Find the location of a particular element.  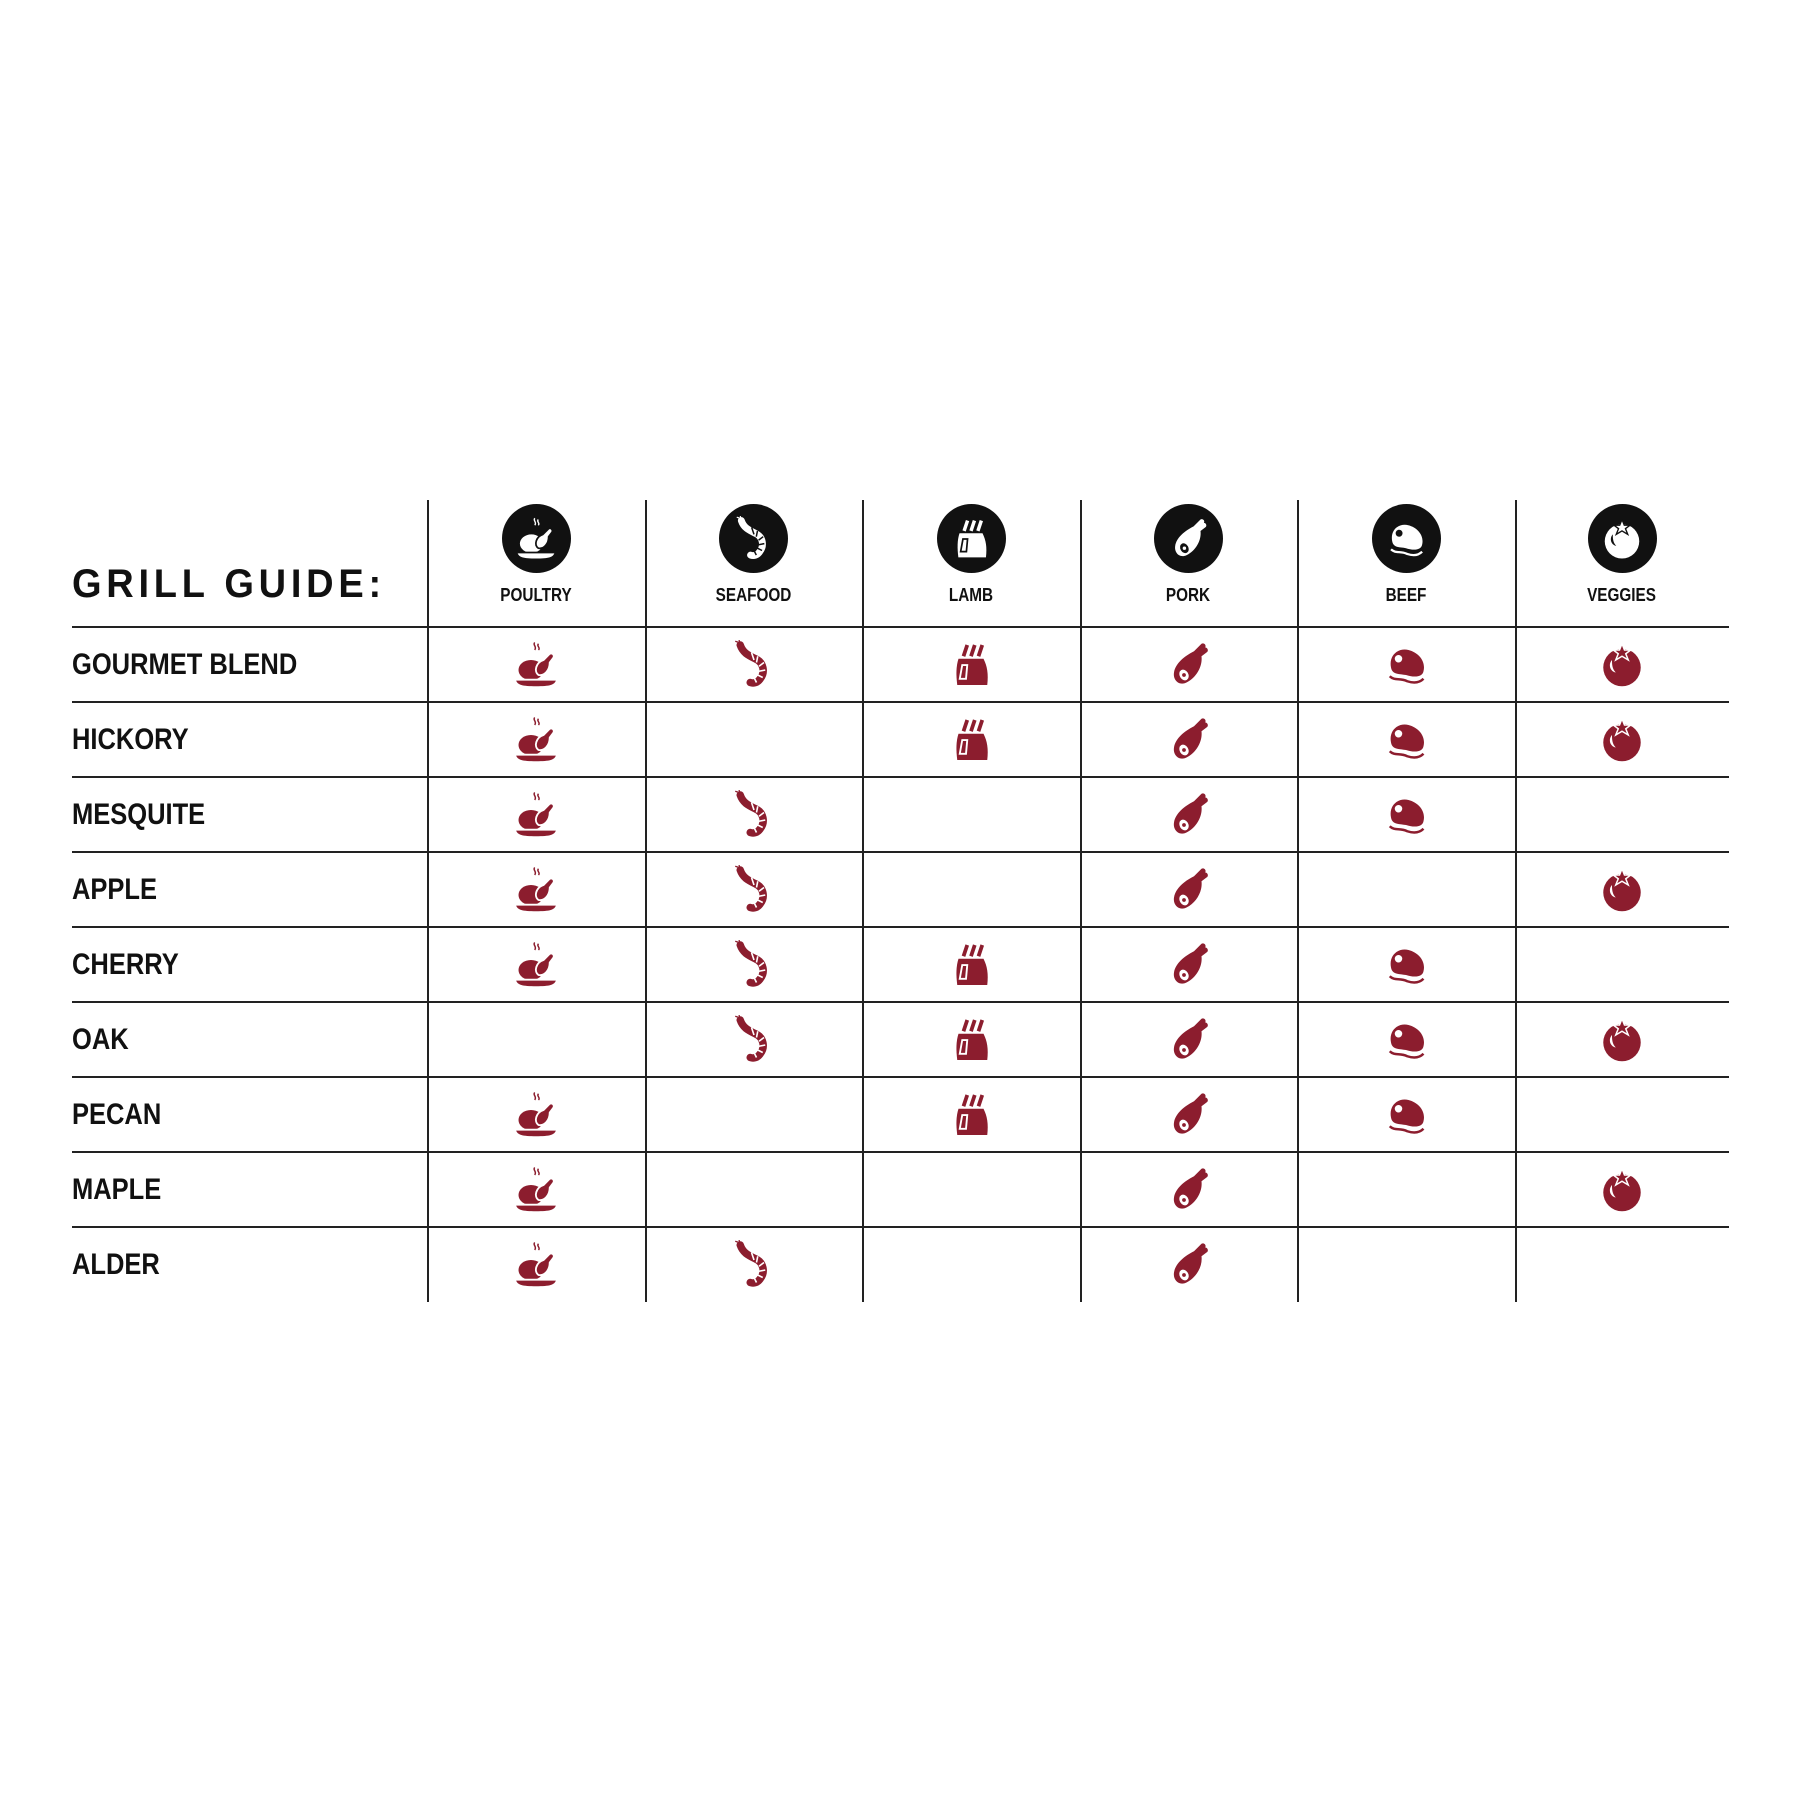

row-label: APPLE is located at coordinates (115, 889).